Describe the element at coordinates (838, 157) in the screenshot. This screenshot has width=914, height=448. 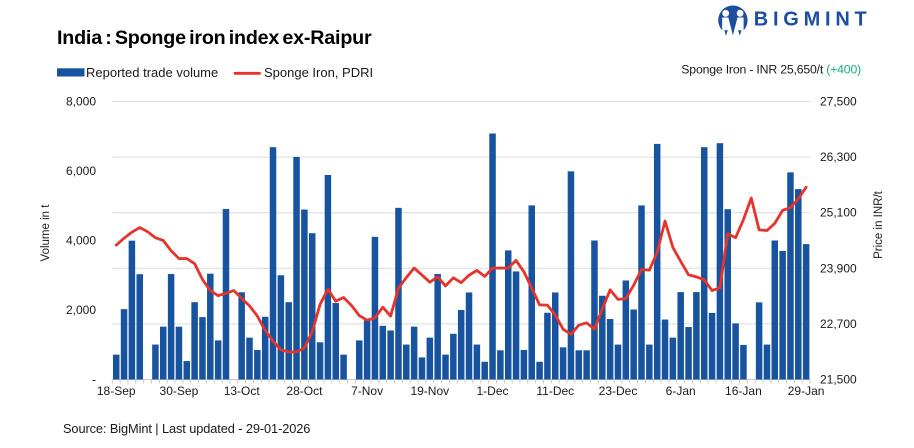
I see `svg-text: 26,300` at that location.